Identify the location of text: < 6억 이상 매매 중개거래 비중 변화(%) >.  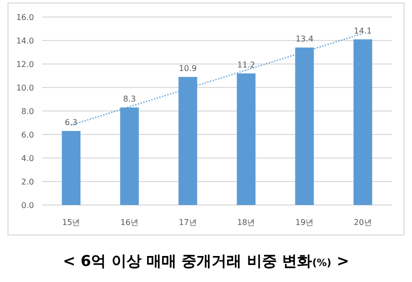
(206, 261).